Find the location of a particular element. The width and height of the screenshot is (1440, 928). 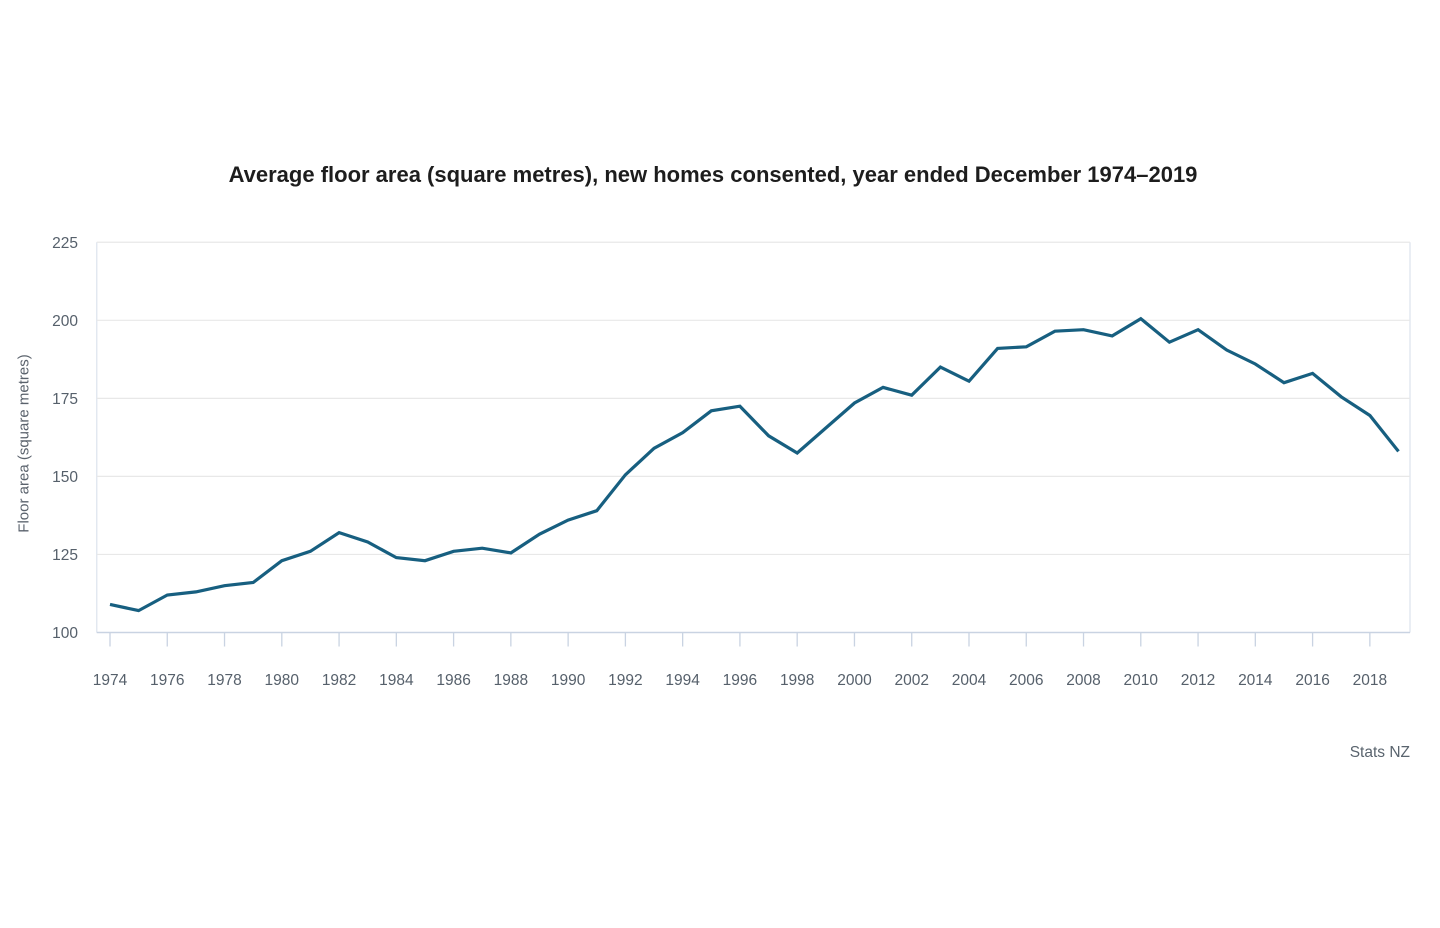

y-tick-label-175: 175 is located at coordinates (65, 399).